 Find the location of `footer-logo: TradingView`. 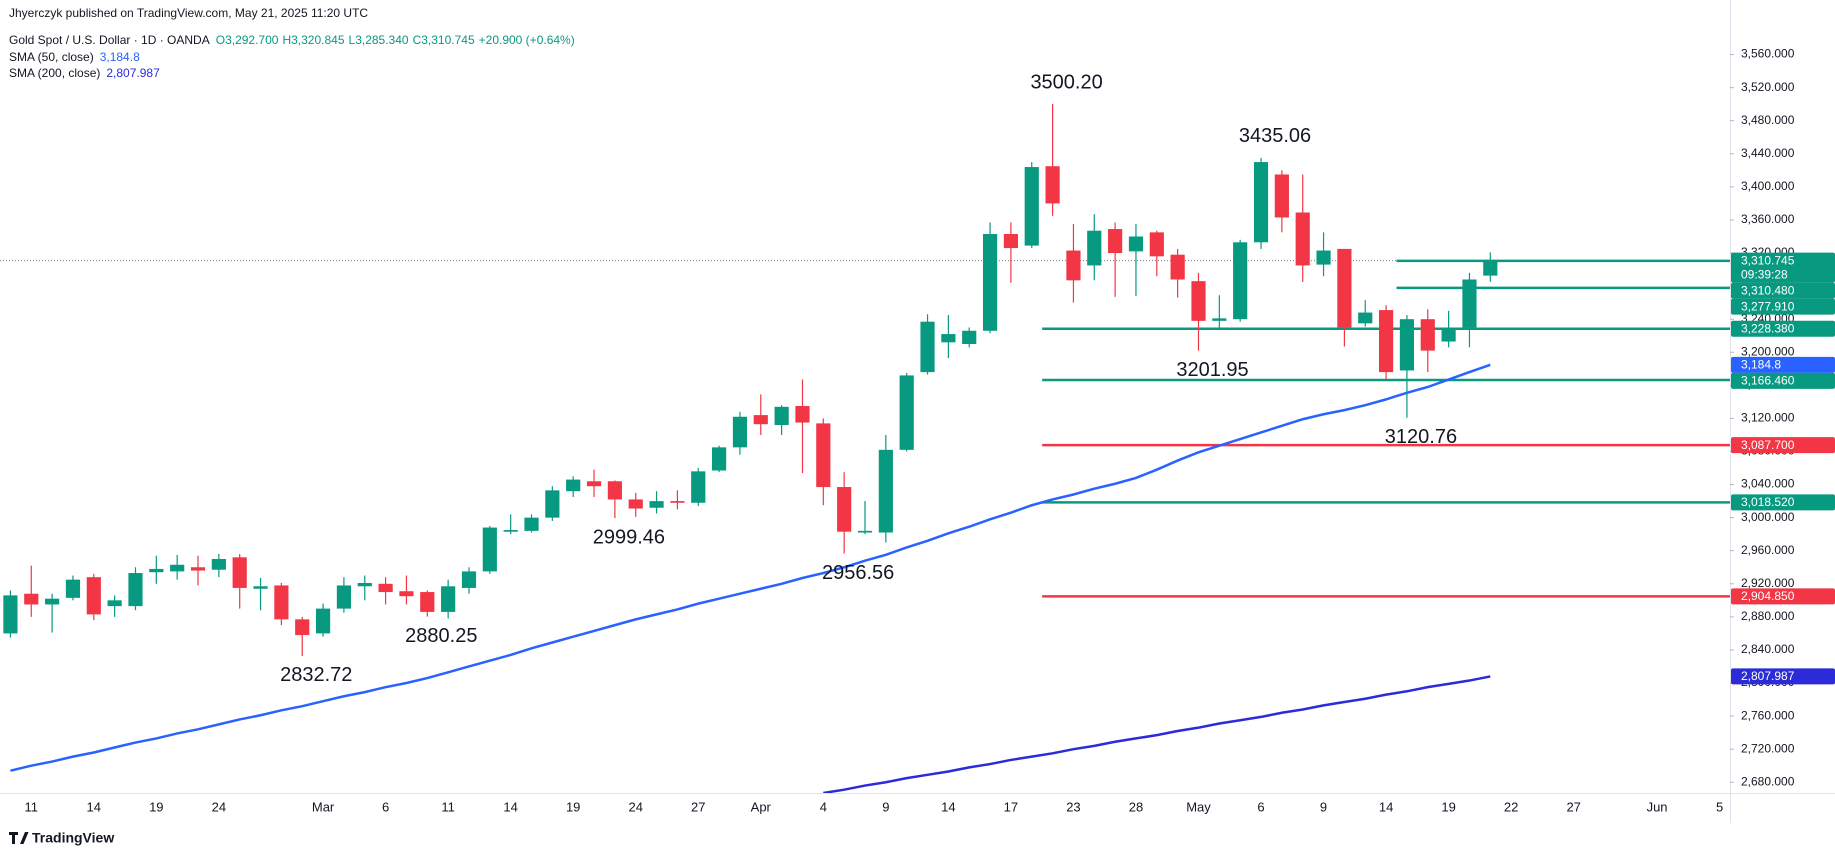

footer-logo: TradingView is located at coordinates (61, 838).